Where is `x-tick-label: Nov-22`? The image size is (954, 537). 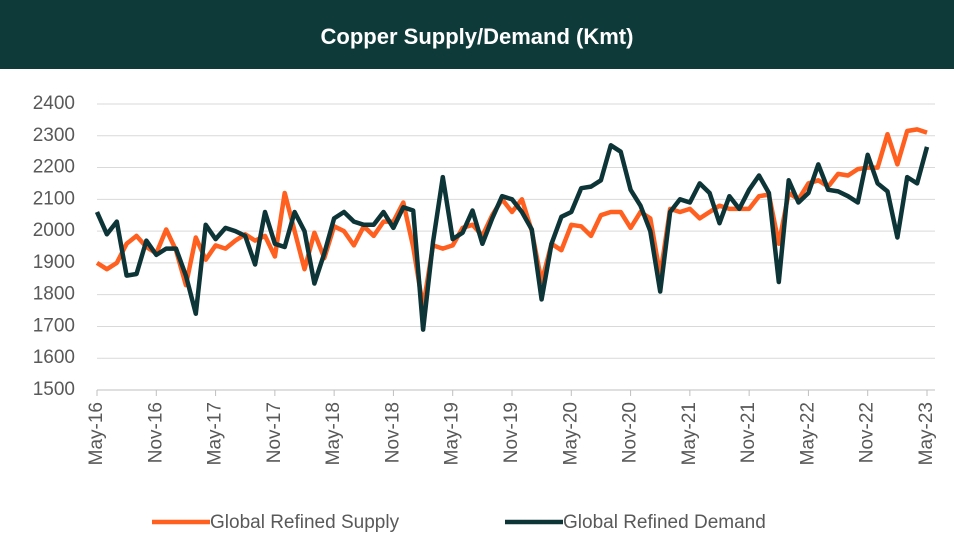
x-tick-label: Nov-22 is located at coordinates (867, 432).